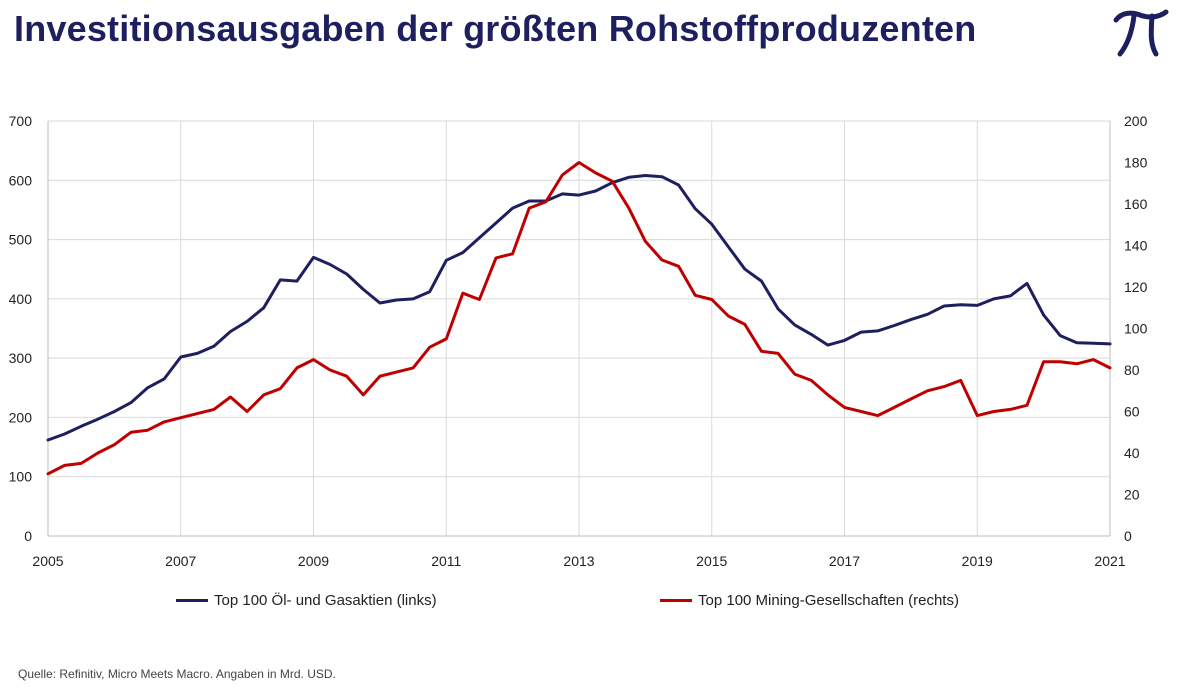 This screenshot has height=687, width=1178. What do you see at coordinates (1128, 536) in the screenshot?
I see `y-right-tick-label: 0` at bounding box center [1128, 536].